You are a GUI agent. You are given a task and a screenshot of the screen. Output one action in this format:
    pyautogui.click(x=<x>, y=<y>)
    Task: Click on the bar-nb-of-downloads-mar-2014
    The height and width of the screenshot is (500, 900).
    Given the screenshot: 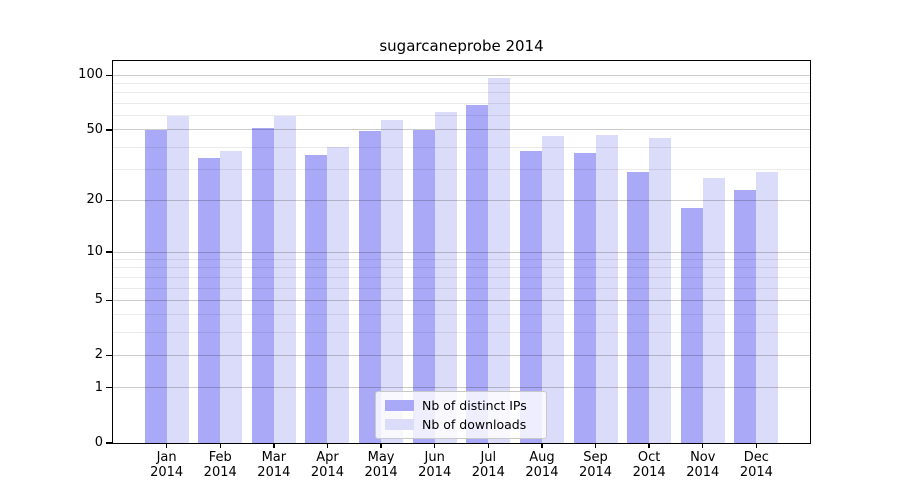 What is the action you would take?
    pyautogui.click(x=284, y=279)
    